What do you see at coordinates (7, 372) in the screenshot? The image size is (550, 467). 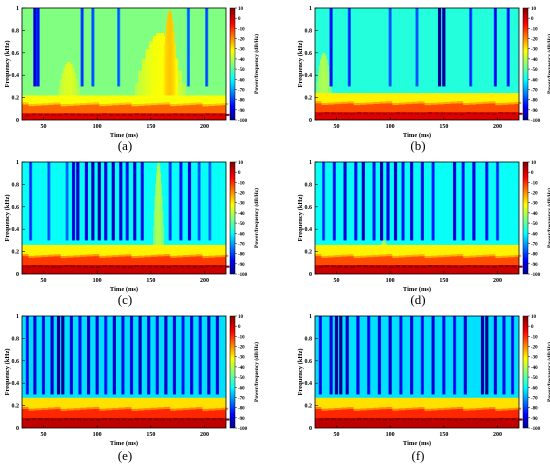 I see `y-axis-label: Frequency (kHz)` at bounding box center [7, 372].